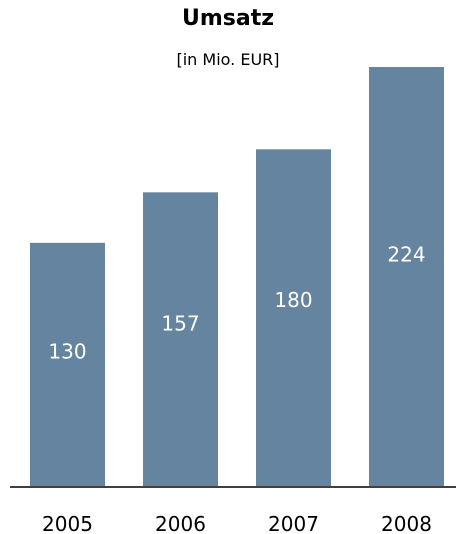  What do you see at coordinates (180, 339) in the screenshot?
I see `bar-2006` at bounding box center [180, 339].